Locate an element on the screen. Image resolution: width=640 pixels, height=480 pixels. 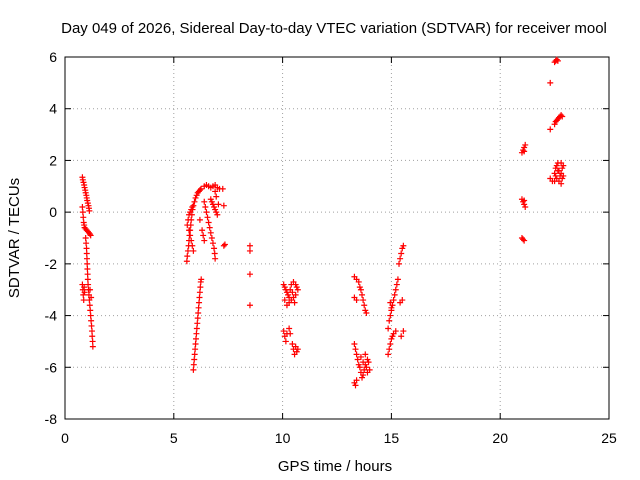
y-axis-label: SDTVAR / TECUs is located at coordinates (14, 238).